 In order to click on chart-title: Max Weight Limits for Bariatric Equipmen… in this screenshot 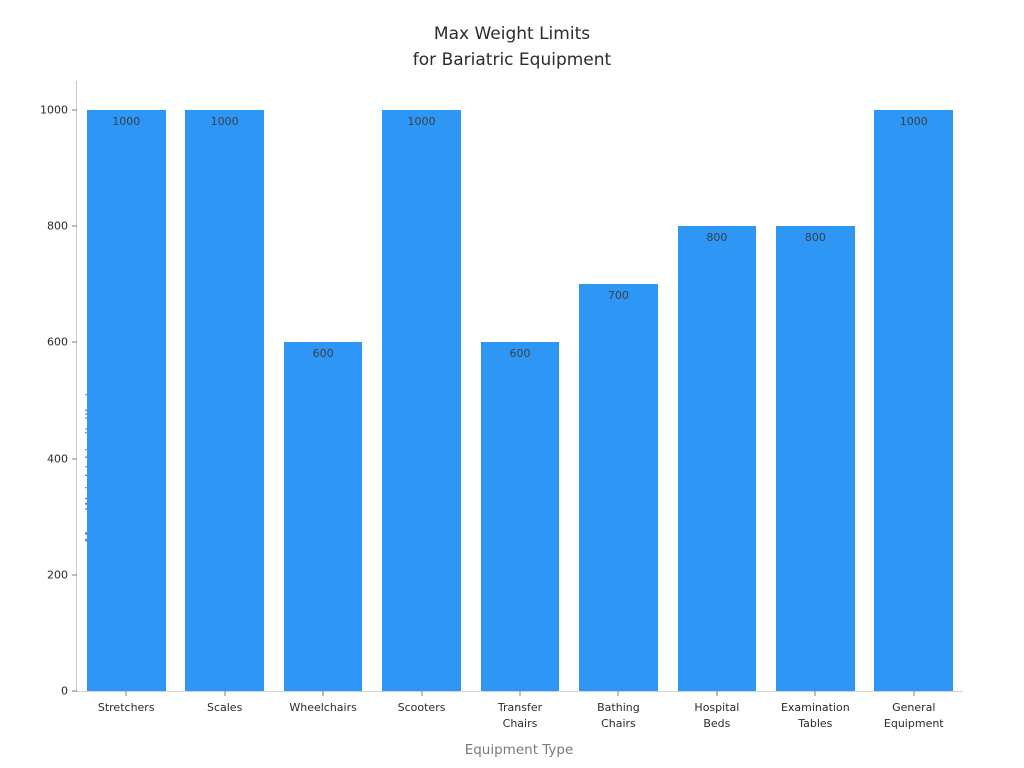, I will do `click(512, 47)`.